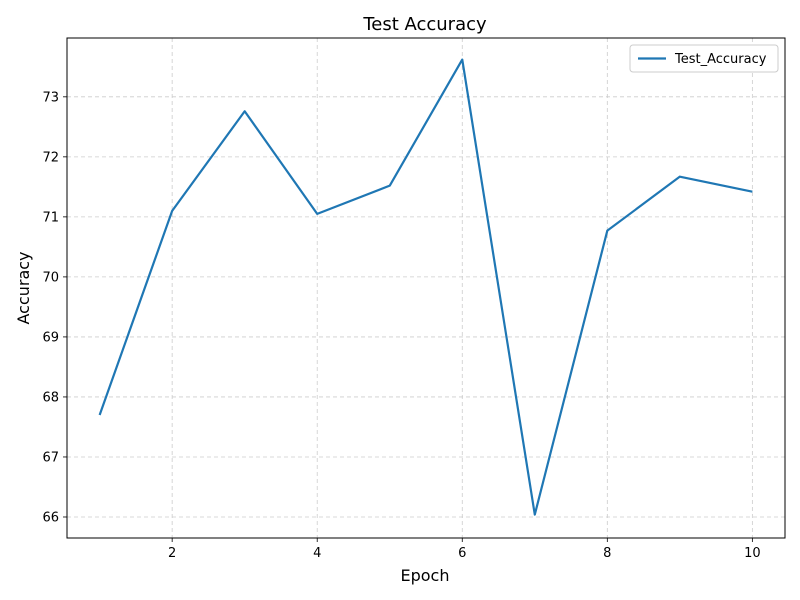  What do you see at coordinates (50, 337) in the screenshot?
I see `y-tick-label: 69` at bounding box center [50, 337].